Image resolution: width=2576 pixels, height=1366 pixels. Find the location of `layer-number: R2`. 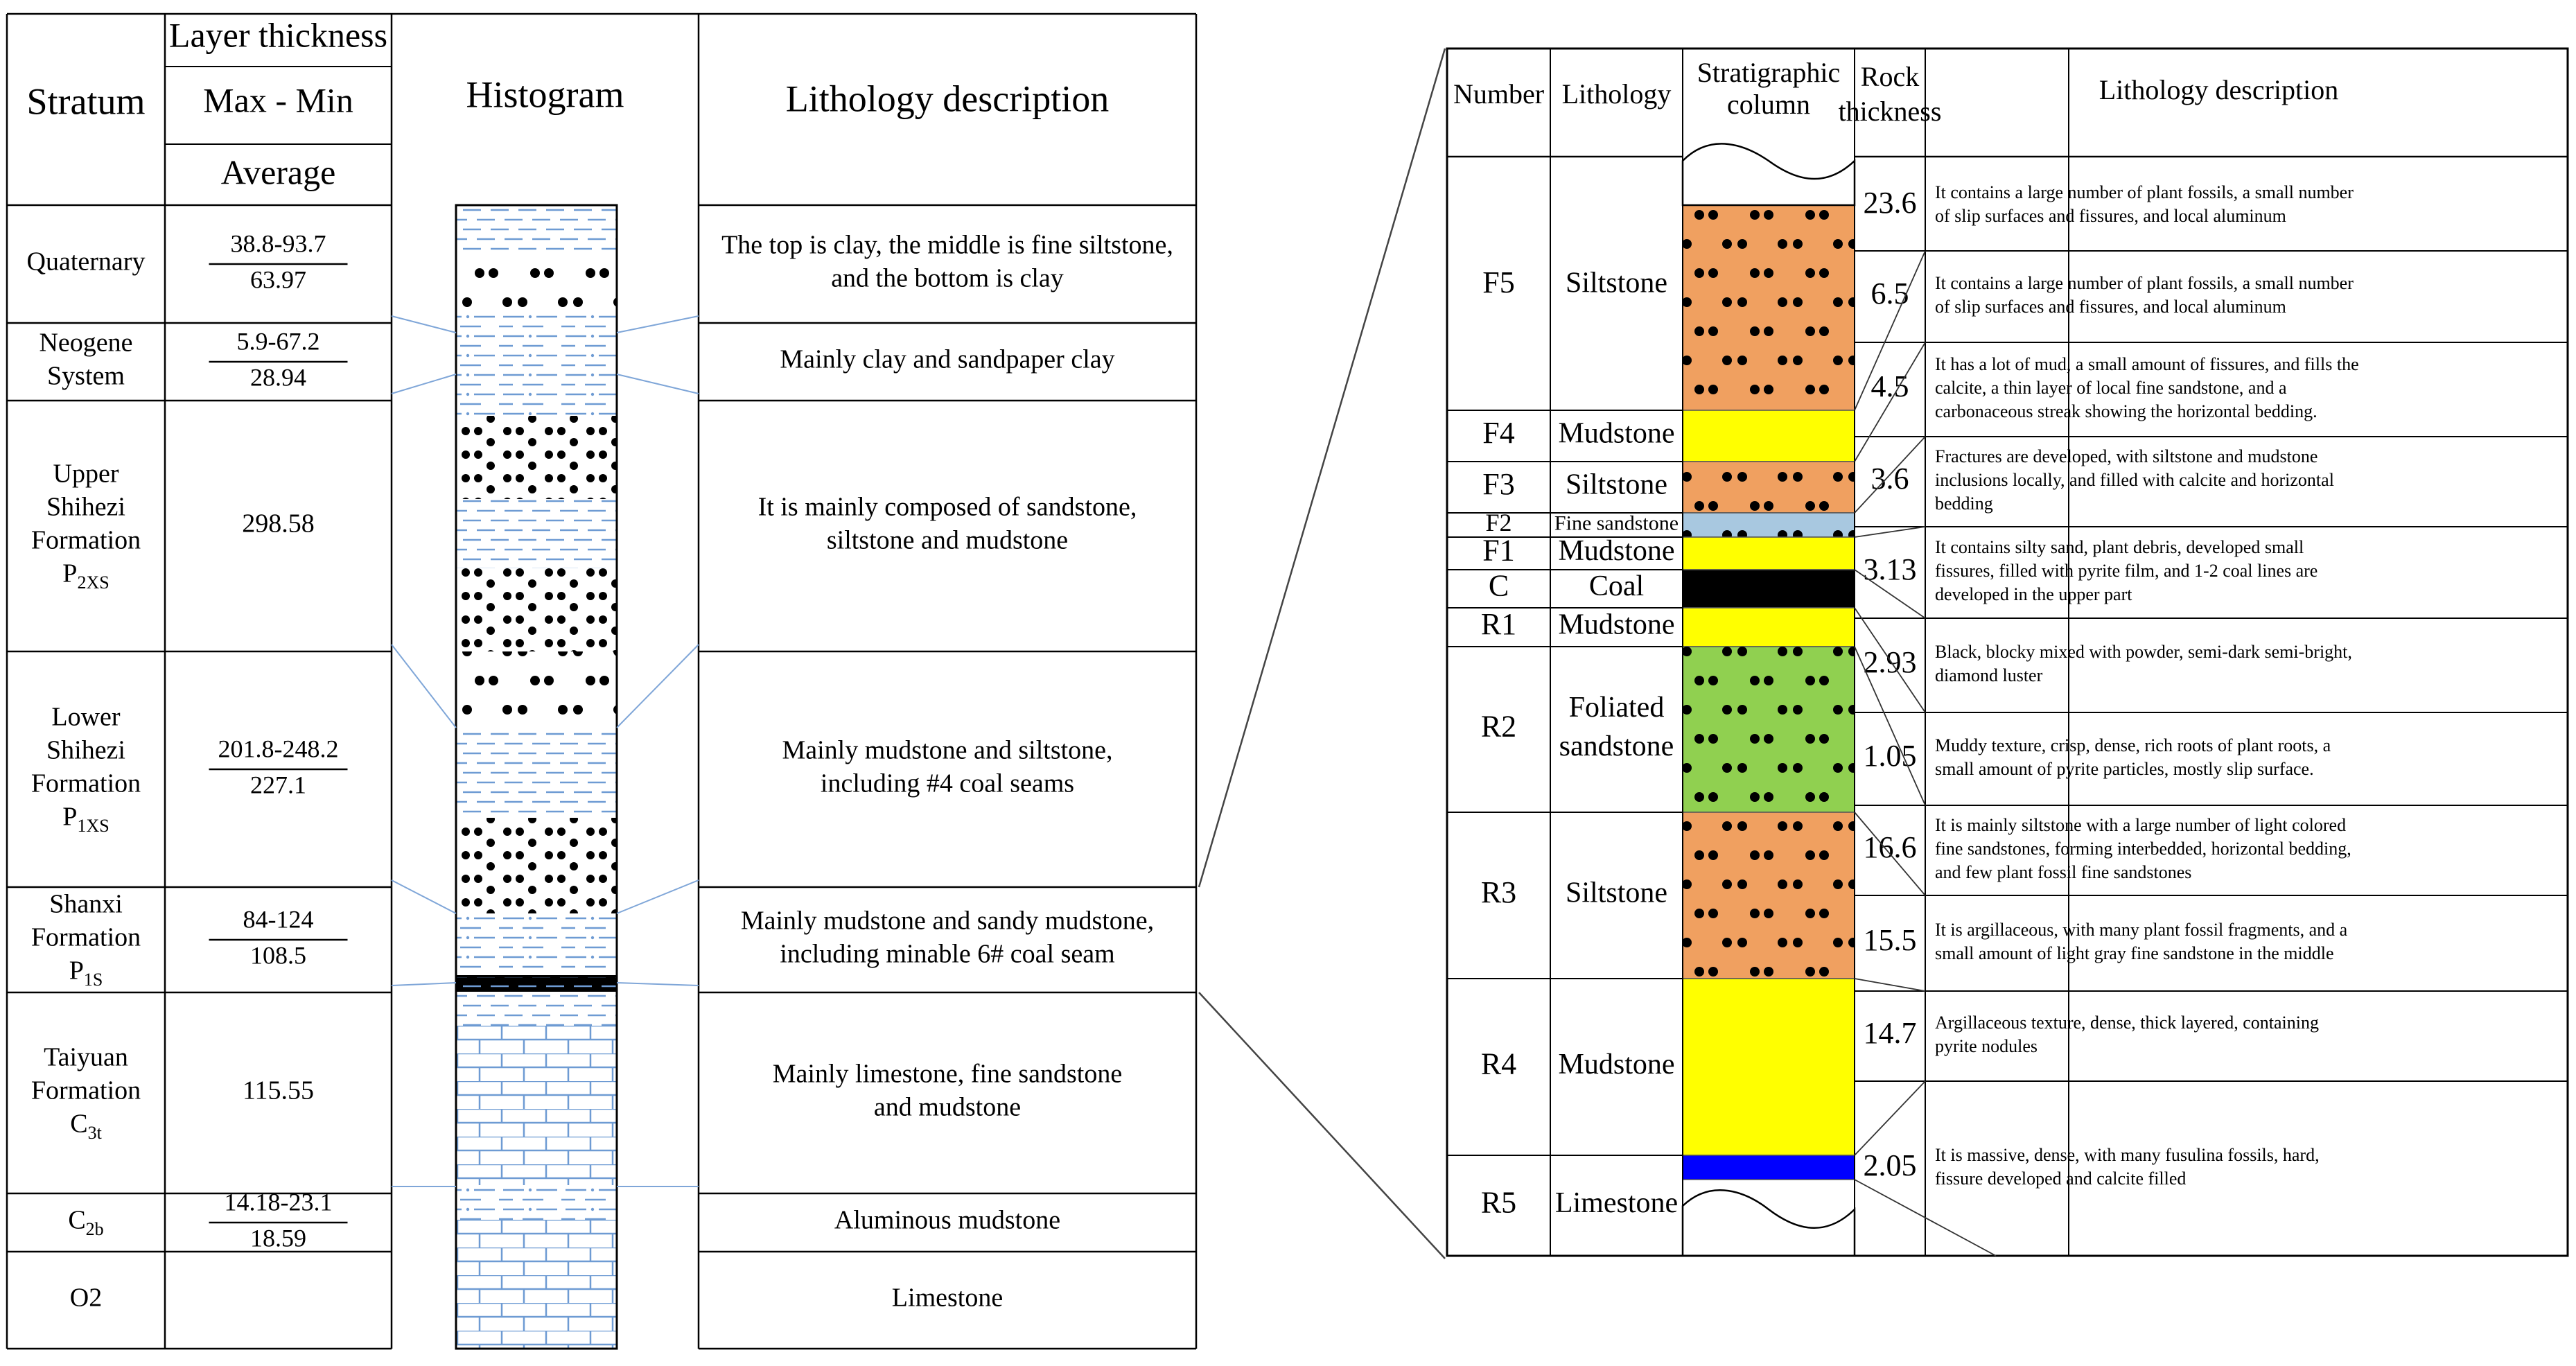

layer-number: R2 is located at coordinates (1498, 727).